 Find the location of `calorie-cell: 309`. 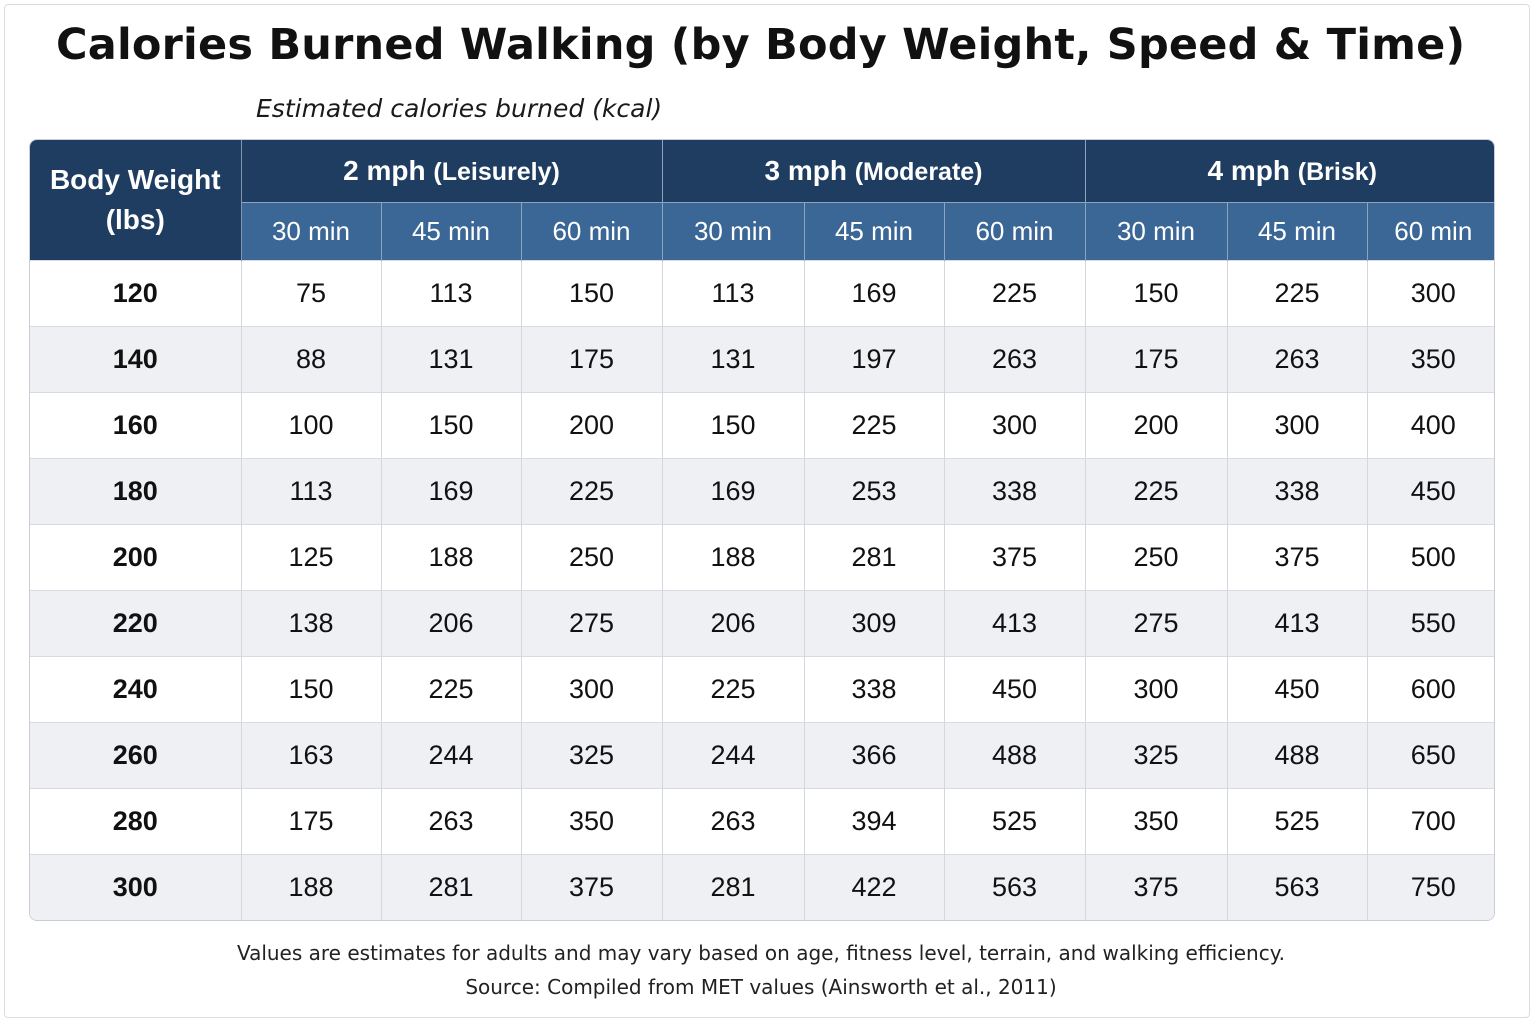

calorie-cell: 309 is located at coordinates (874, 623).